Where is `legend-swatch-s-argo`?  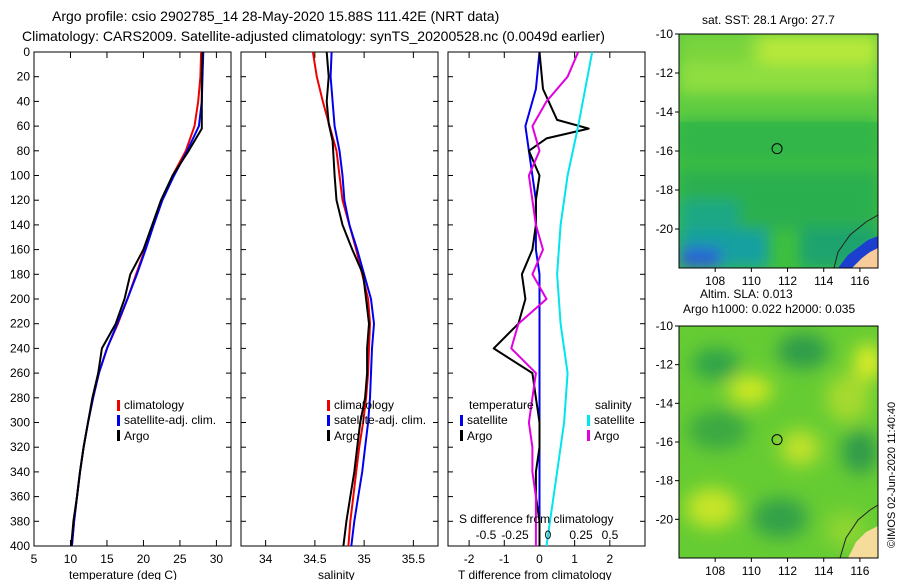
legend-swatch-s-argo is located at coordinates (588, 435).